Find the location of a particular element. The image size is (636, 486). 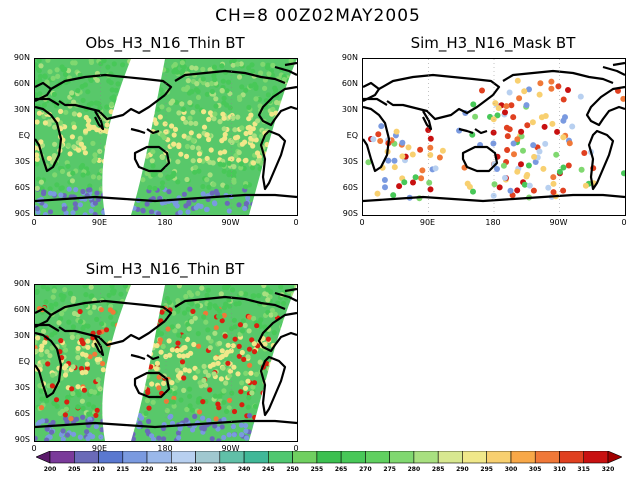

map-sim is located at coordinates (166, 363).